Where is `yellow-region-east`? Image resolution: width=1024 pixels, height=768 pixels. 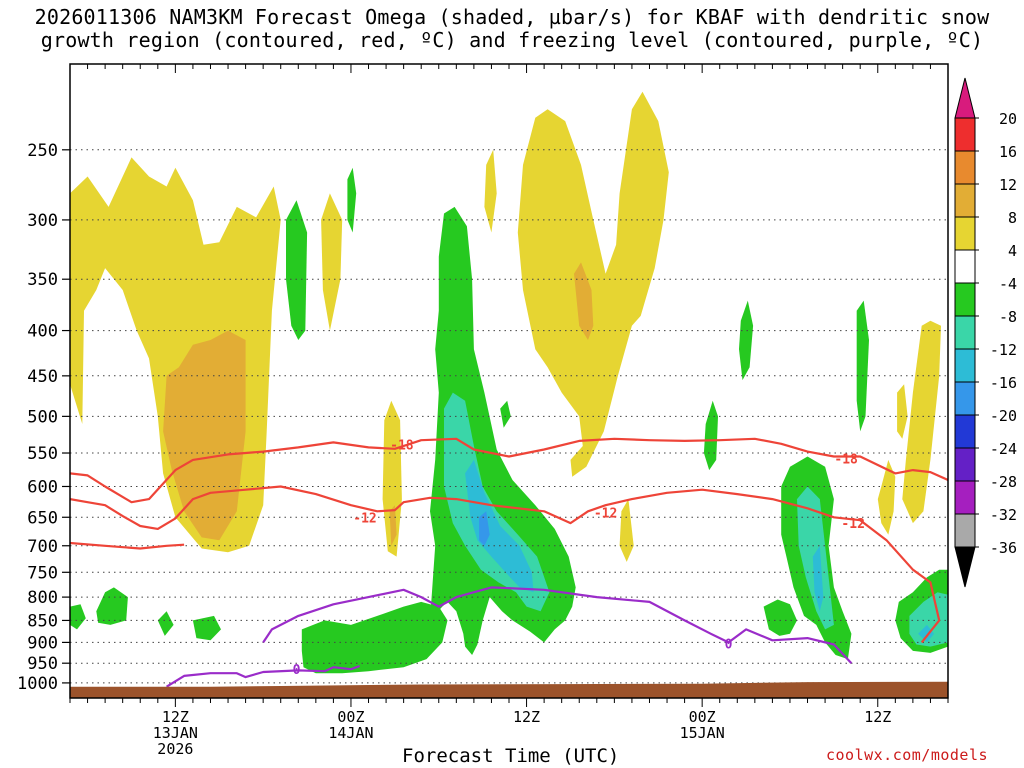 yellow-region-east is located at coordinates (921, 422).